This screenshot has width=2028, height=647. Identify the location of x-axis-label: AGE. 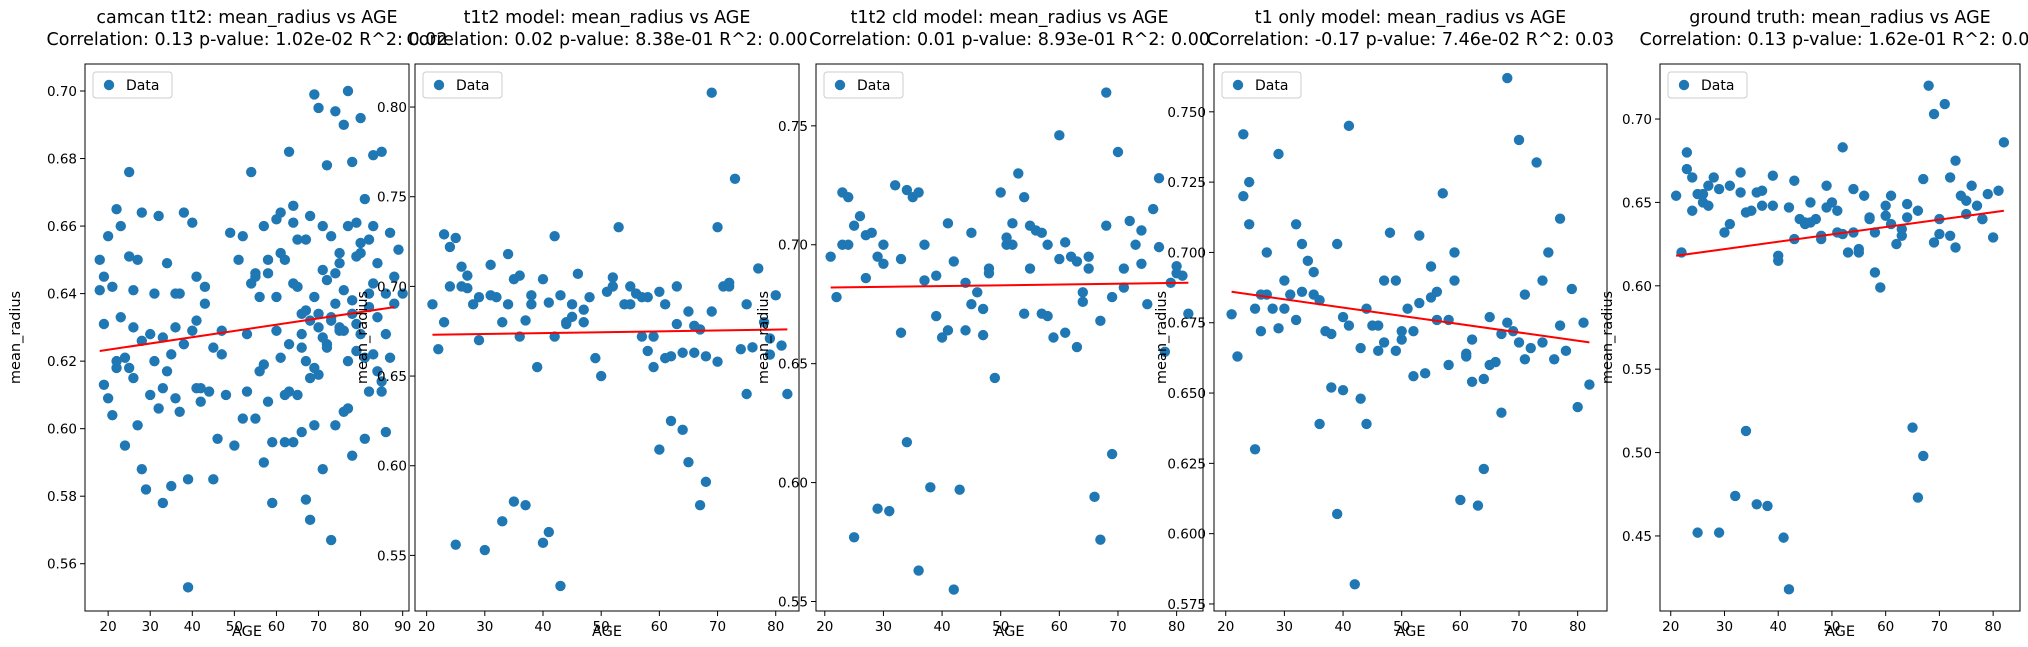
(1009, 632).